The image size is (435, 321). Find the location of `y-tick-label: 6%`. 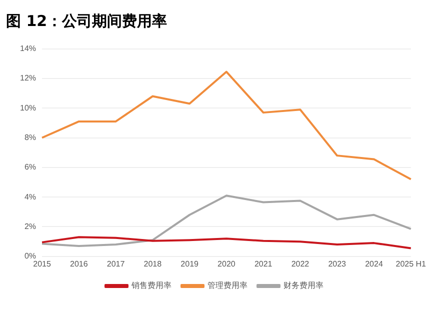

y-tick-label: 6% is located at coordinates (30, 167).